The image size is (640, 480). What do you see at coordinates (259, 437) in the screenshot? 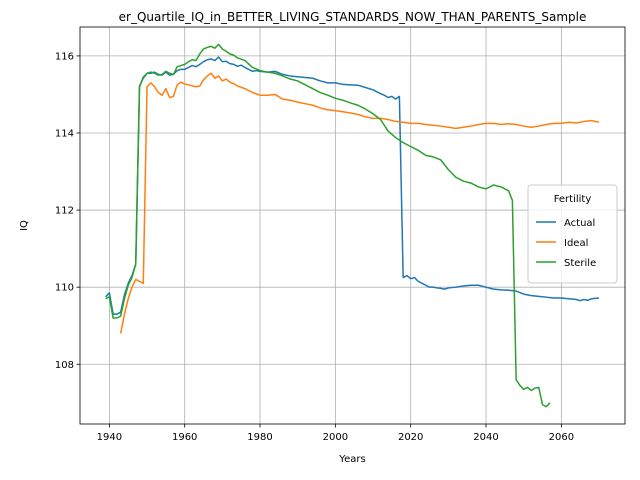
I see `x-tick-label: 1980` at bounding box center [259, 437].